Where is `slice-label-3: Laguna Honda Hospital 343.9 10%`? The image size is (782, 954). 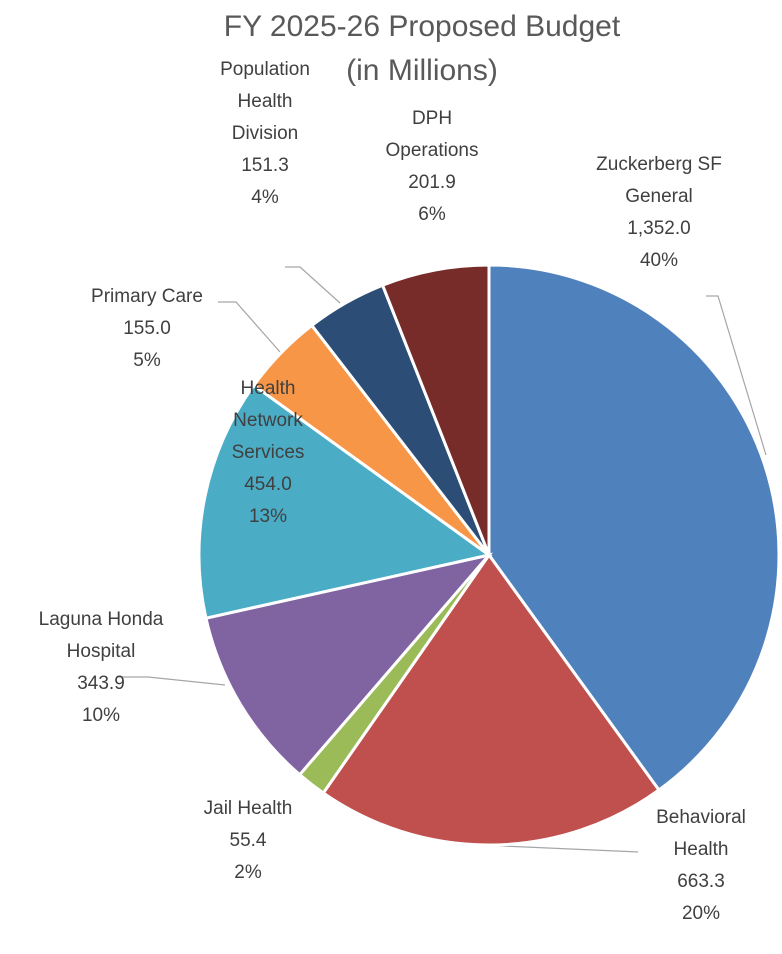 slice-label-3: Laguna Honda Hospital 343.9 10% is located at coordinates (101, 667).